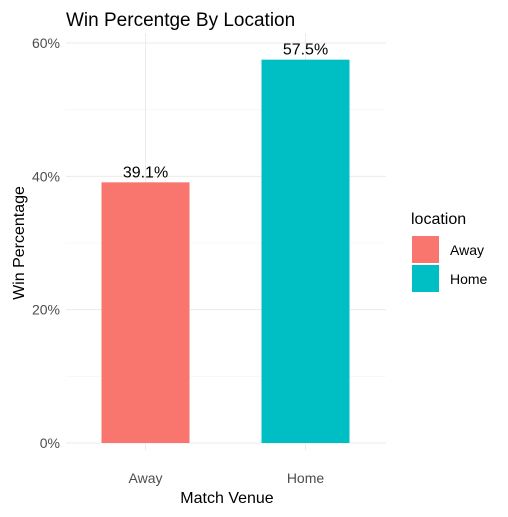 This screenshot has width=508, height=517. I want to click on data-label-away: 39.1%, so click(145, 172).